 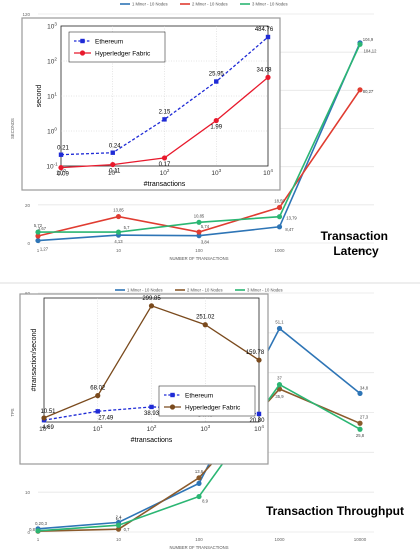 What do you see at coordinates (56, 164) in the screenshot?
I see `inset-y-tick-label-exp: -1` at bounding box center [56, 164].